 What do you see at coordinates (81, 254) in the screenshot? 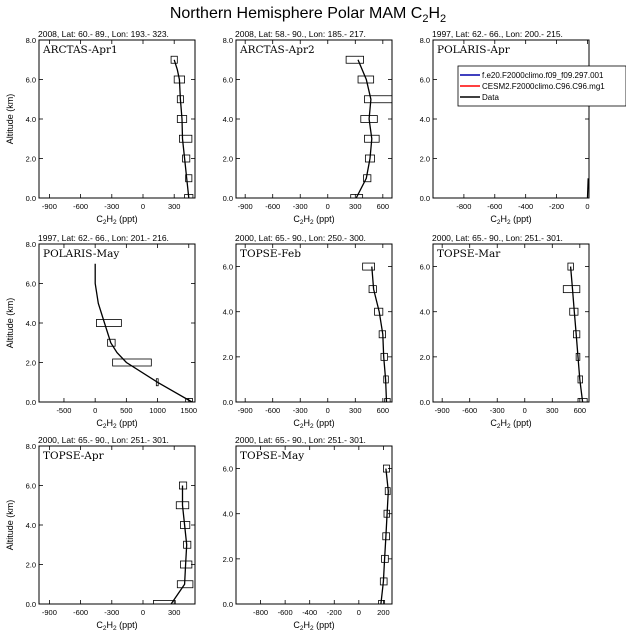
I see `panel-label: POLARIS-May` at bounding box center [81, 254].